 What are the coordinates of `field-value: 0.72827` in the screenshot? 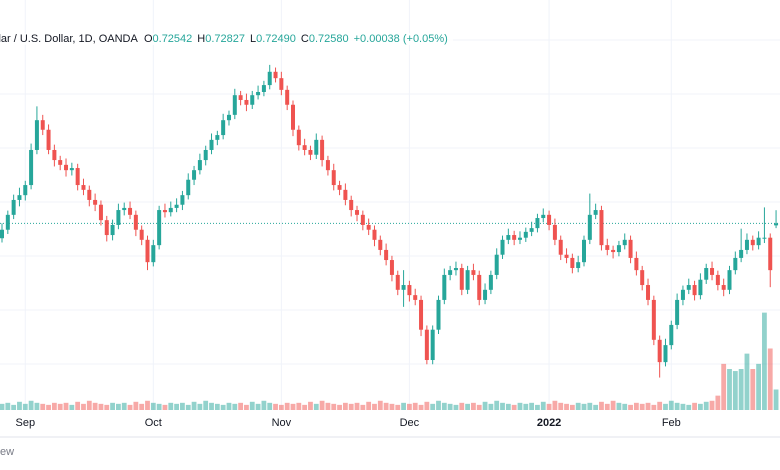 It's located at (225, 39).